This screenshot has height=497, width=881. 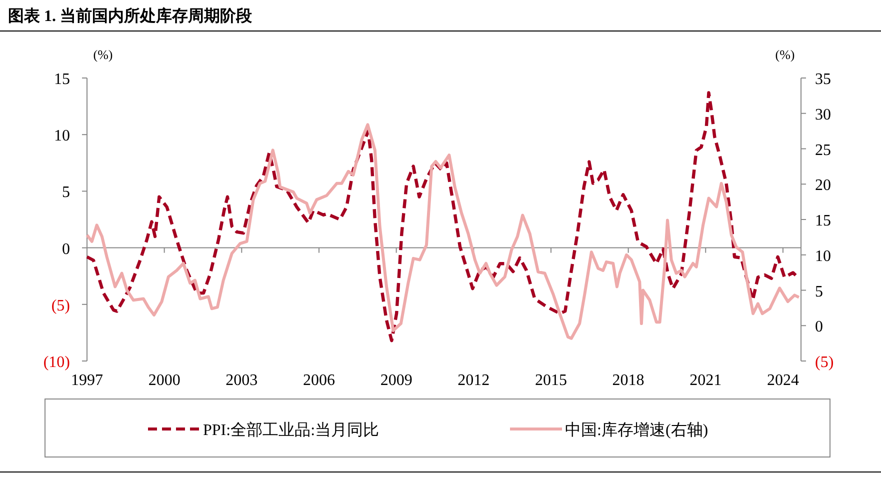 What do you see at coordinates (785, 54) in the screenshot?
I see `y2-axis-title: (%)` at bounding box center [785, 54].